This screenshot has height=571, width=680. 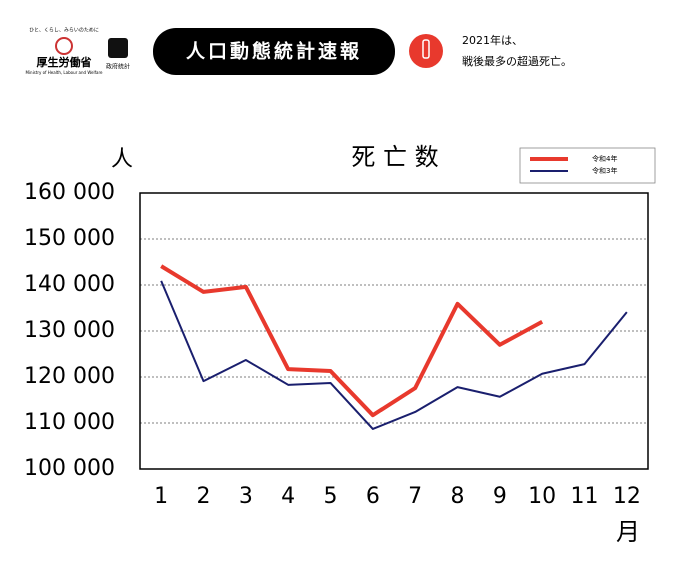 I want to click on x-tick-label: 10, so click(x=542, y=496).